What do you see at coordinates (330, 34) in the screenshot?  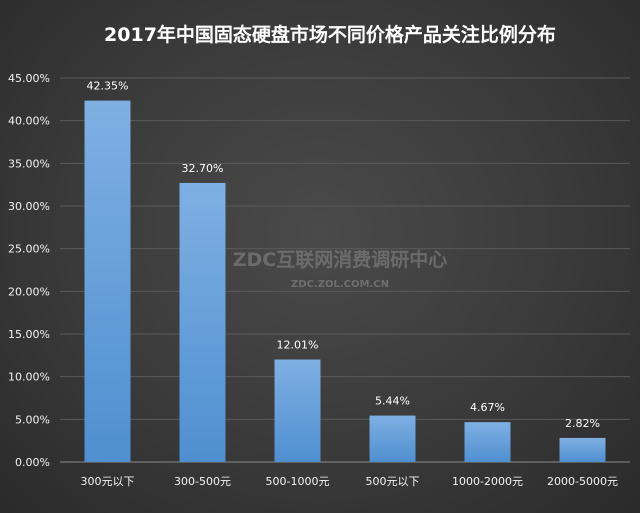 I see `chart-title: 2017年中国固态硬盘市场不同价格产品关注比例分布` at bounding box center [330, 34].